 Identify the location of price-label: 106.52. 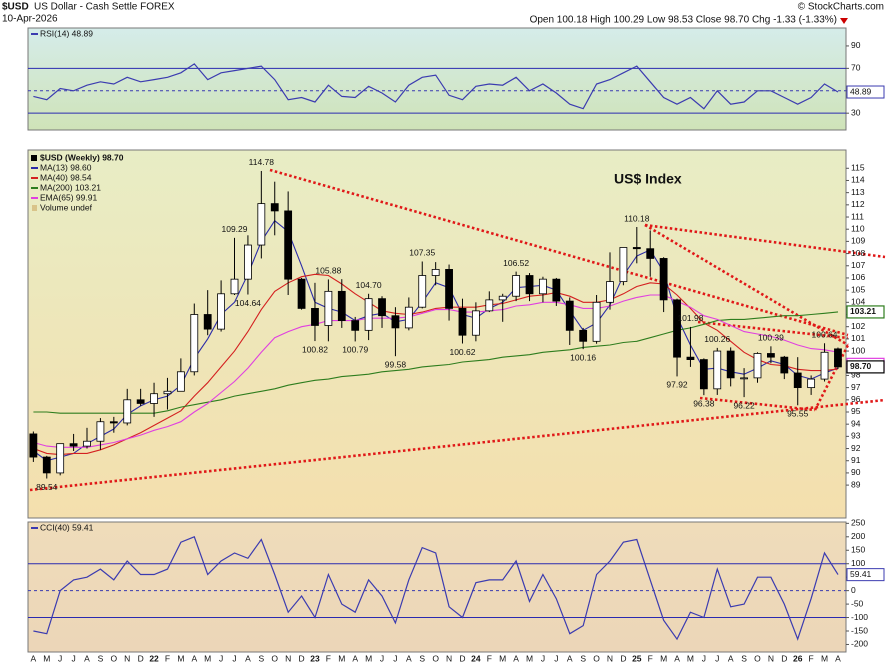
(516, 263).